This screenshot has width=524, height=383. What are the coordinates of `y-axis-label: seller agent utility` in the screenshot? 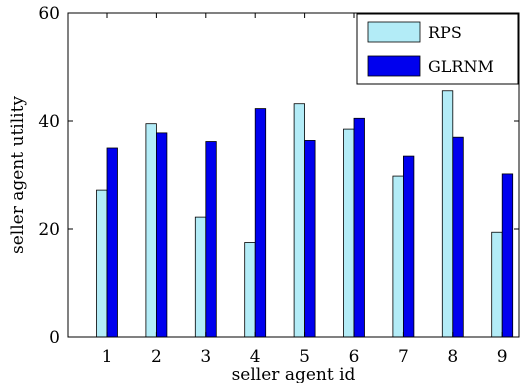 It's located at (18, 175).